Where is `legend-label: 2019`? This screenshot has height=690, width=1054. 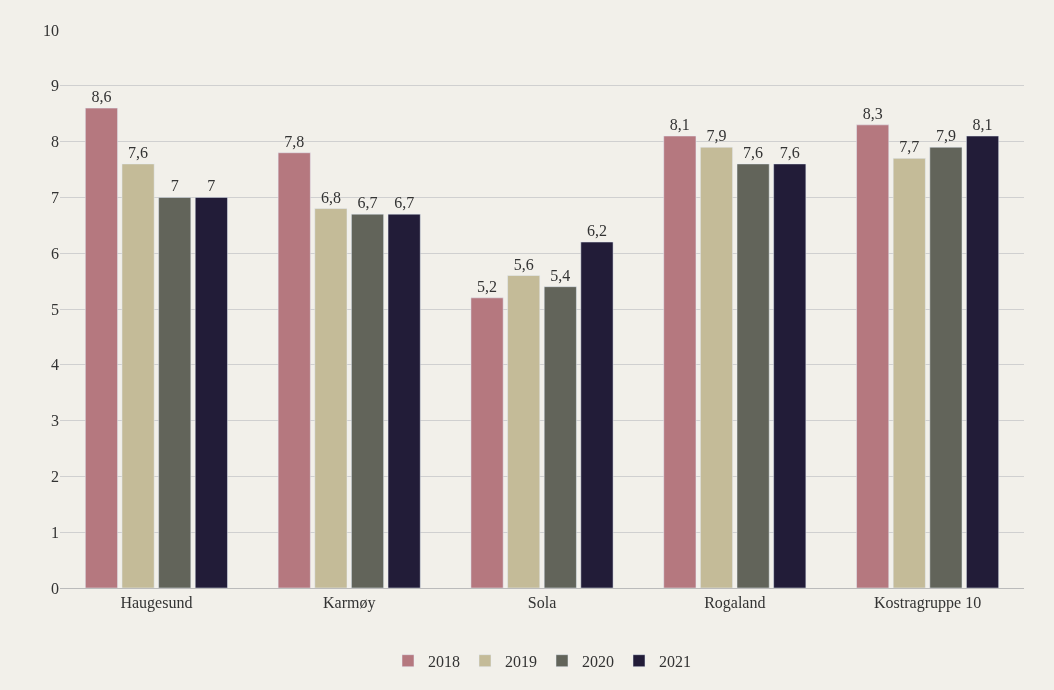 legend-label: 2019 is located at coordinates (521, 661).